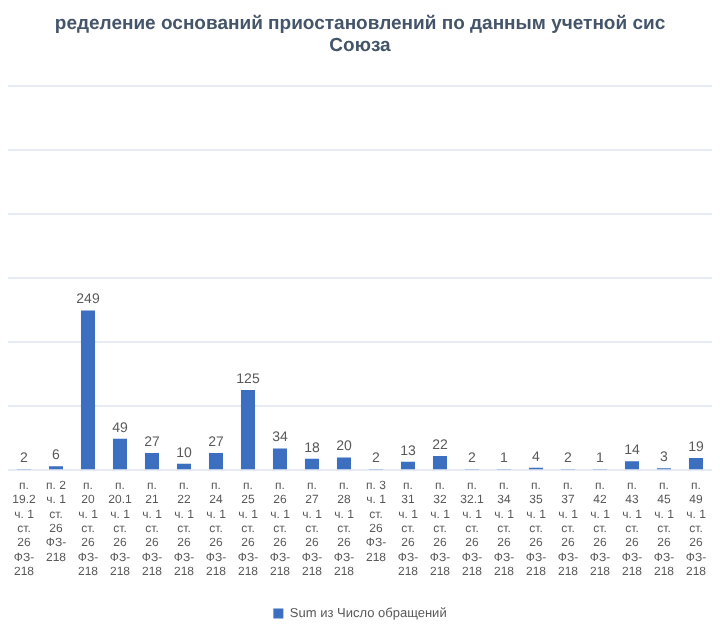 The width and height of the screenshot is (720, 640). I want to click on chart-title: ределение оснований приостановлений по данным учетной сис Союза, so click(360, 35).